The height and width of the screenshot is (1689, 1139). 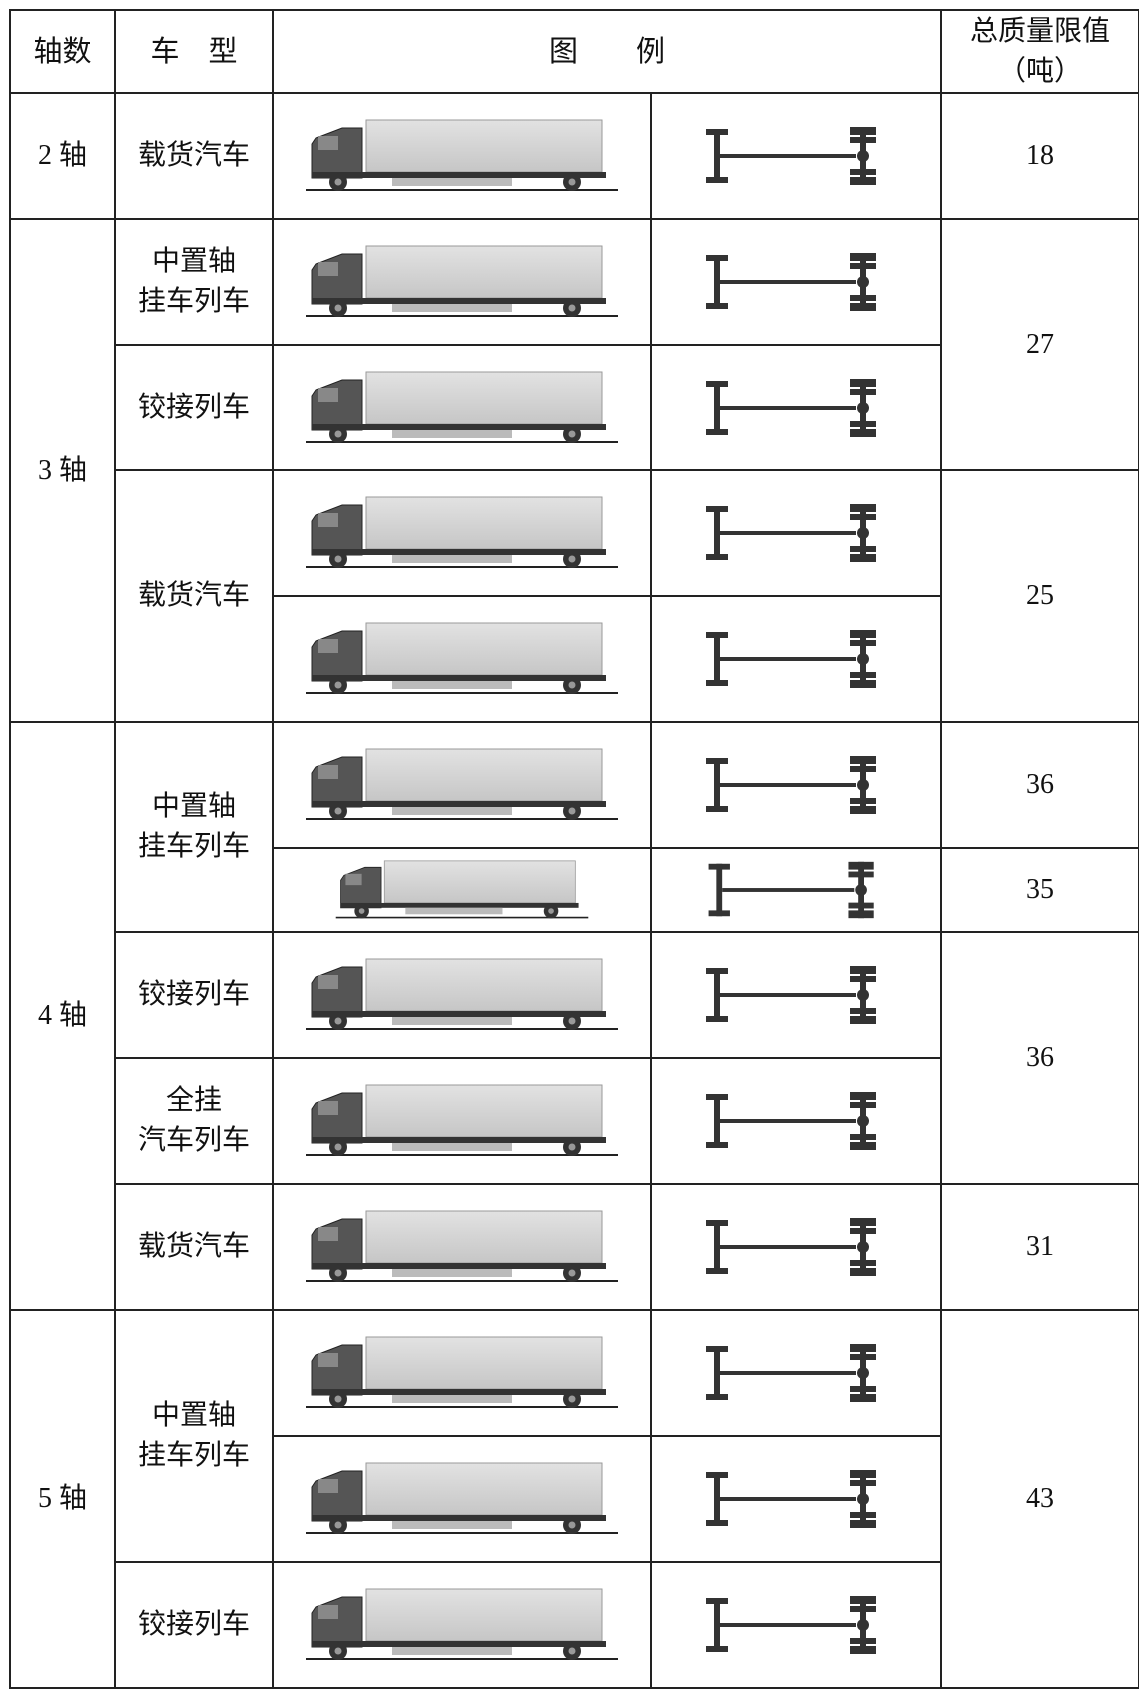 I want to click on header-axles: 轴数, so click(x=62, y=51).